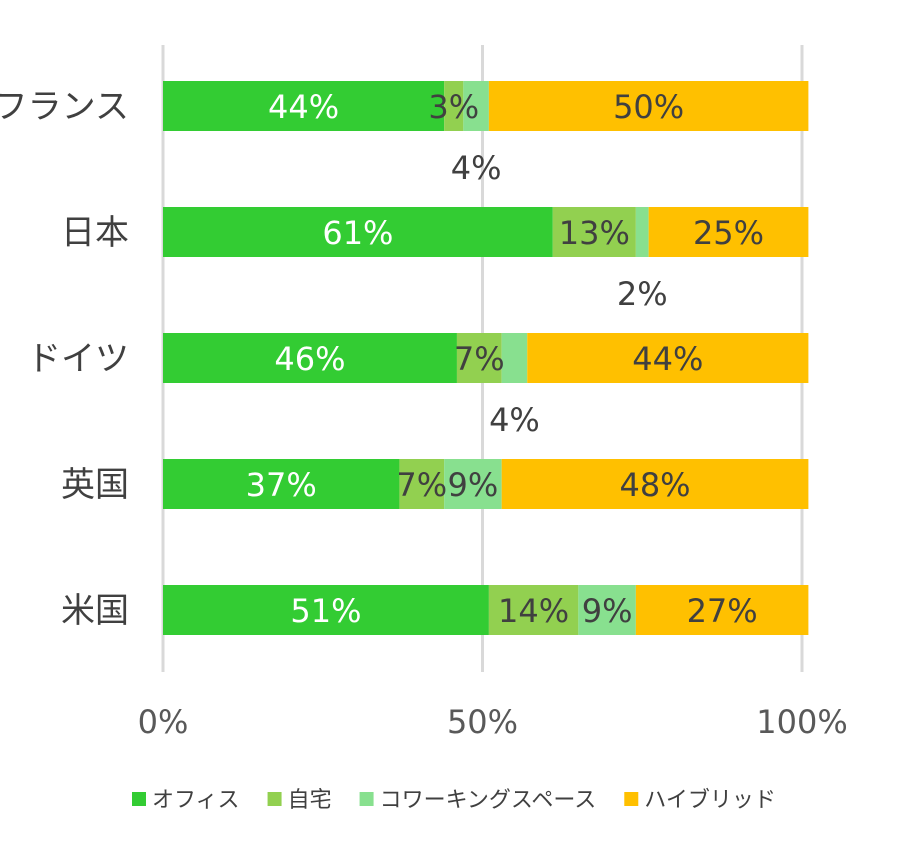  Describe the element at coordinates (78, 359) in the screenshot. I see `category-label: ドイツ` at that location.